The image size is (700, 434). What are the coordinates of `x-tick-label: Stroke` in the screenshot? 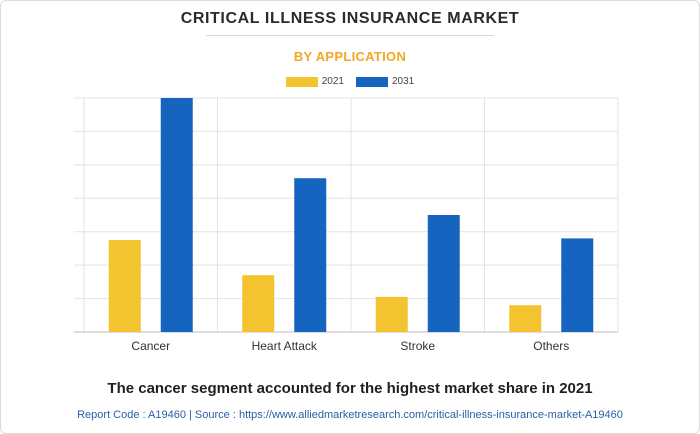 It's located at (417, 346).